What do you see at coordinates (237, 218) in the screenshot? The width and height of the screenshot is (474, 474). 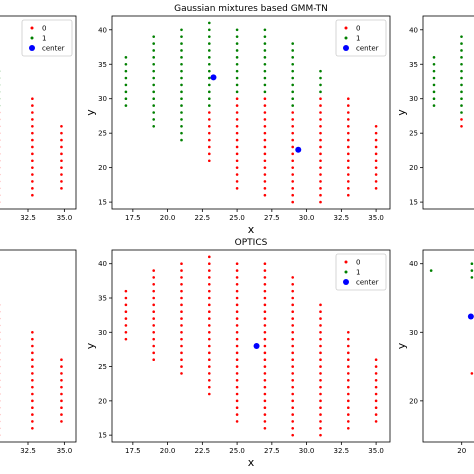 I see `x-tick-label: 25.0` at bounding box center [237, 218].